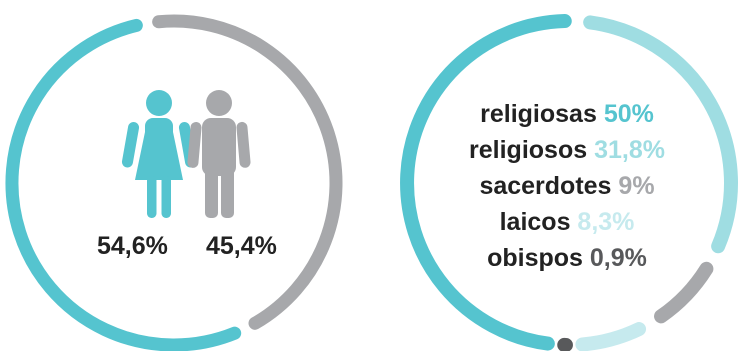 The width and height of the screenshot is (740, 351). I want to click on legend-value-religiosas: 50%, so click(628, 114).